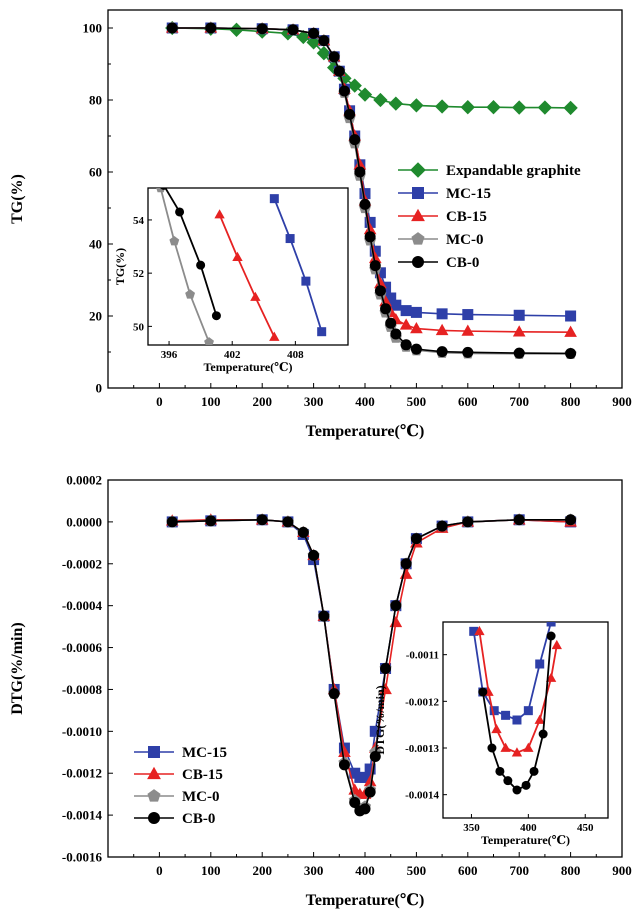 The height and width of the screenshot is (914, 633). I want to click on inset-x-tick-label: 396, so click(169, 355).